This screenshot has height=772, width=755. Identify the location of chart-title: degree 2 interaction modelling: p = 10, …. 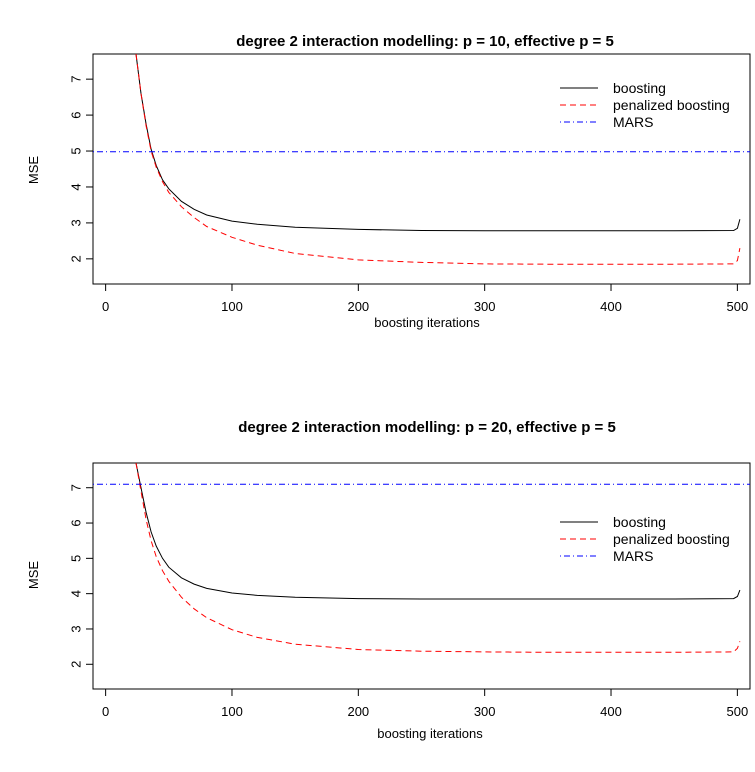
(425, 41).